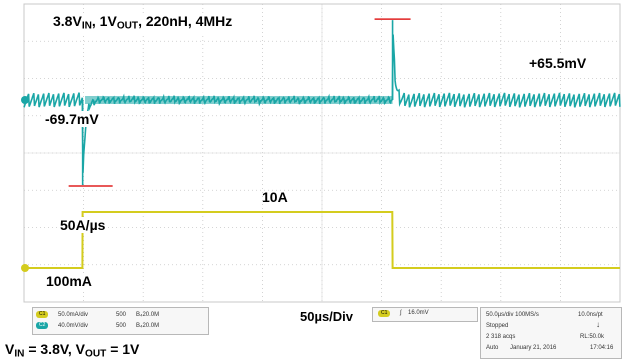 Image resolution: width=624 pixels, height=360 pixels. What do you see at coordinates (592, 337) in the screenshot?
I see `record-length: RL:50.0k` at bounding box center [592, 337].